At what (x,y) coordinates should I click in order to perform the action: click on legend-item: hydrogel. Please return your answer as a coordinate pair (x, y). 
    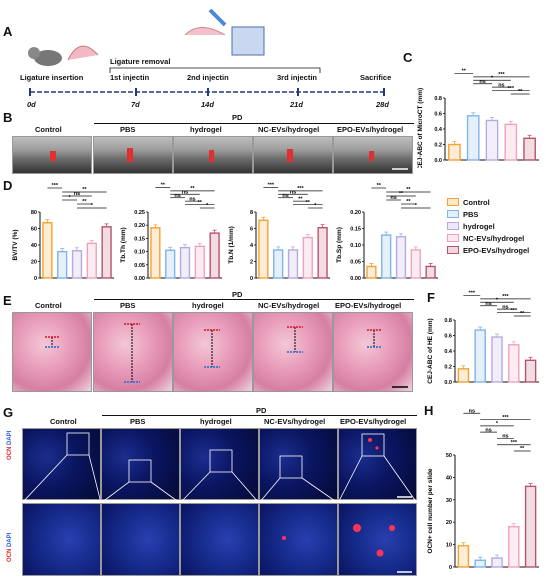
    Looking at the image, I should click on (488, 226).